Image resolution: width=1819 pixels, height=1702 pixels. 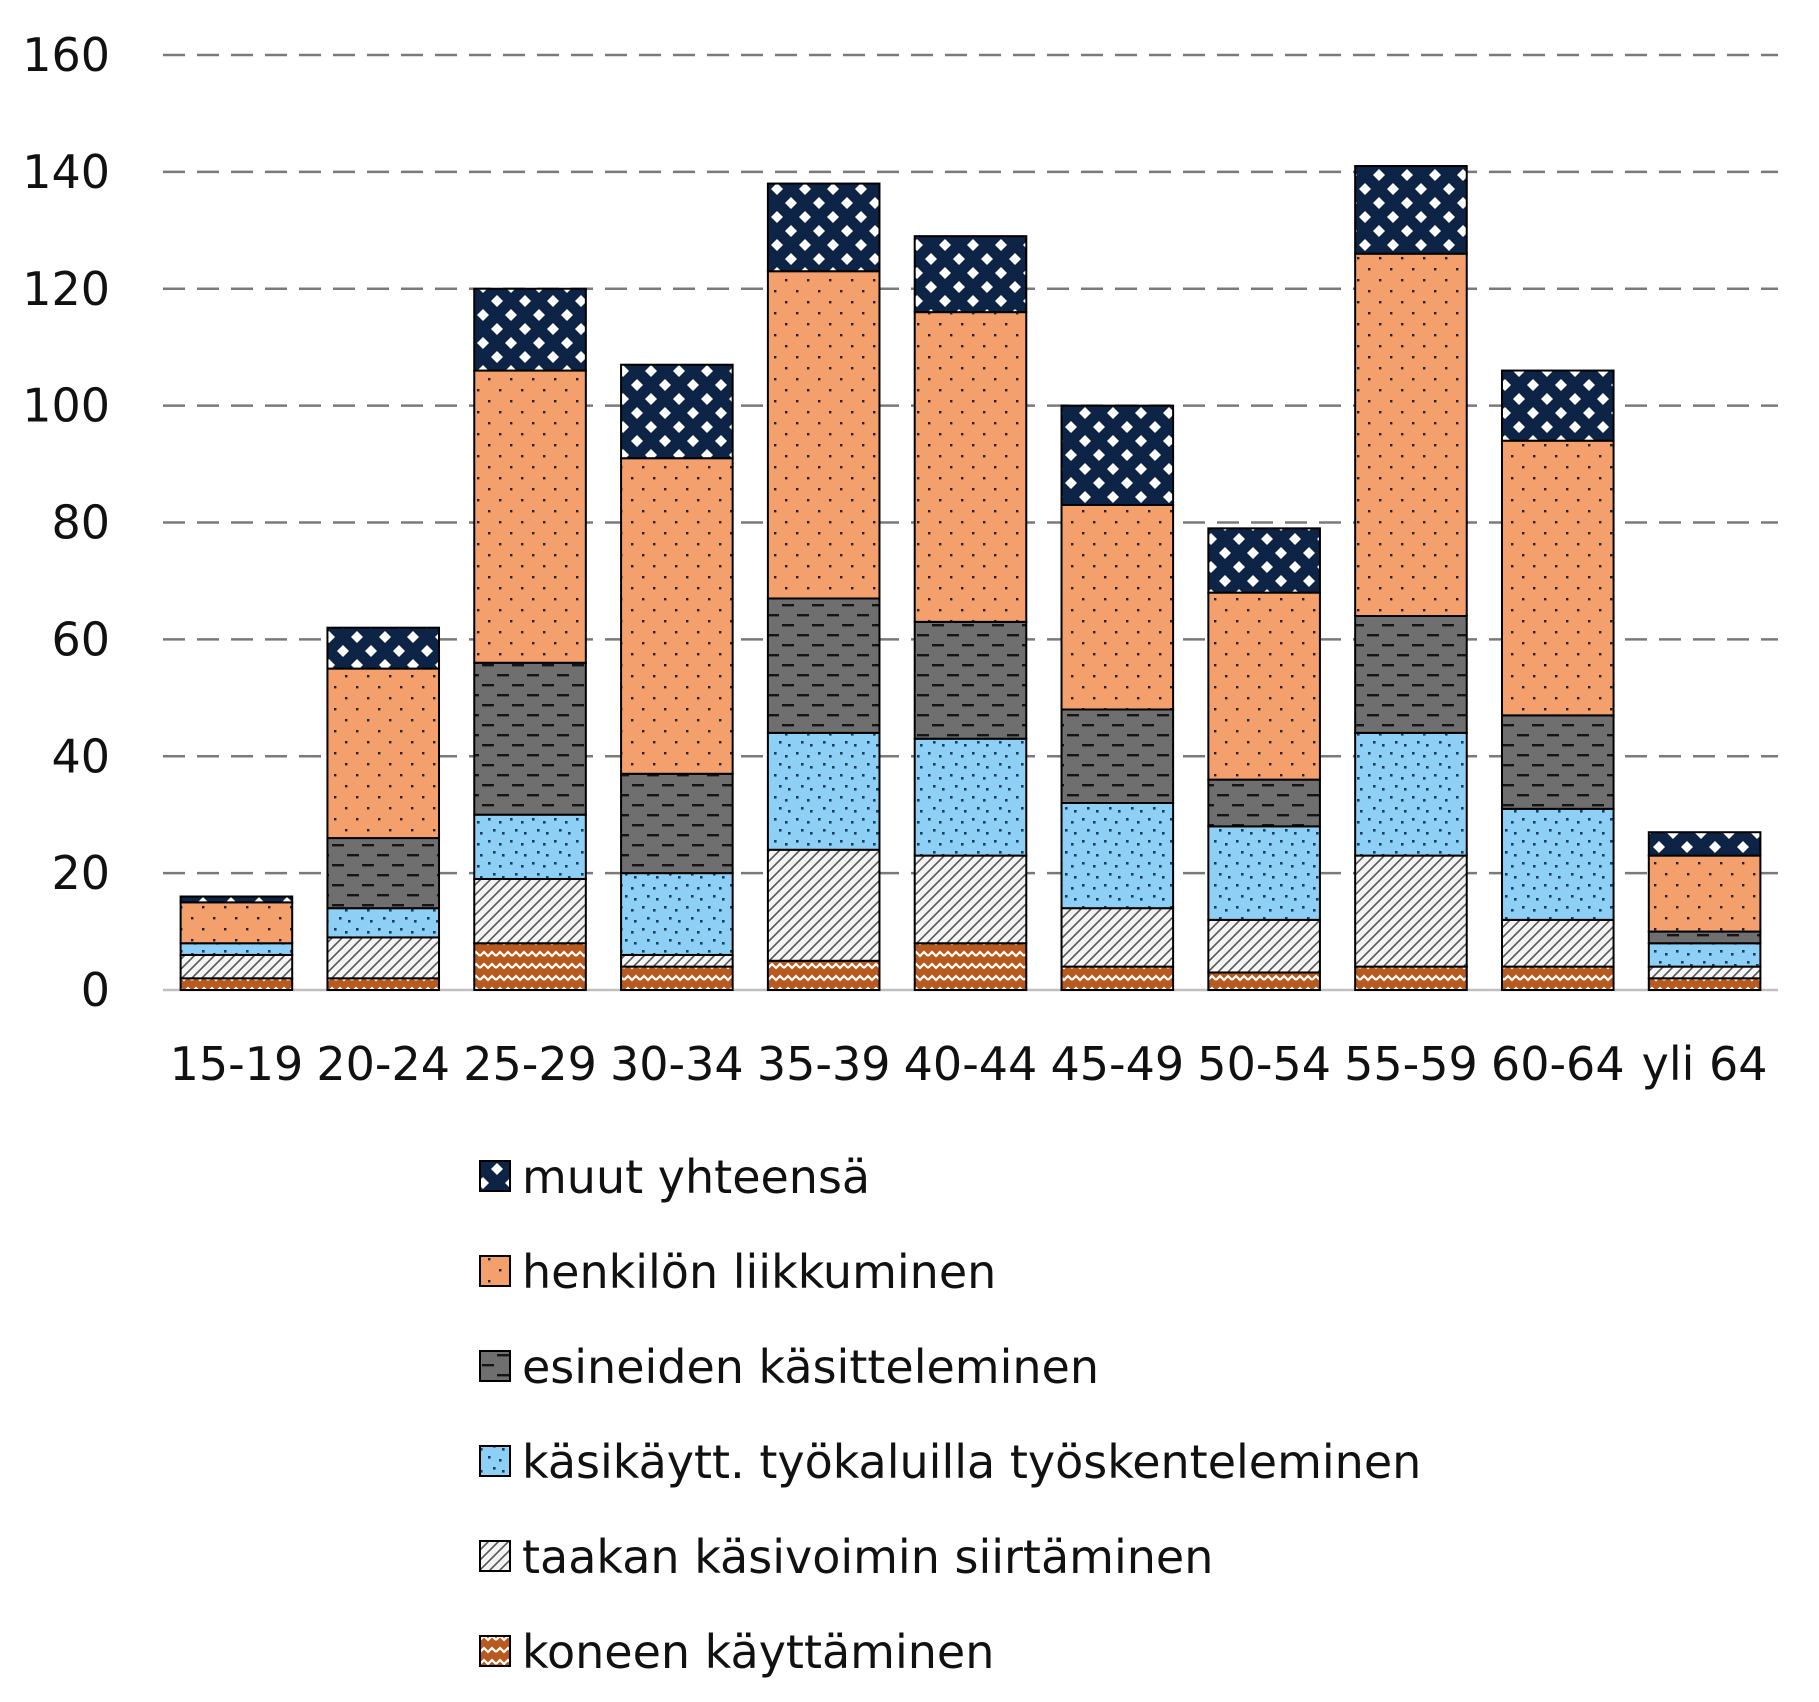 I want to click on x-tick-label: 15-19, so click(x=237, y=1064).